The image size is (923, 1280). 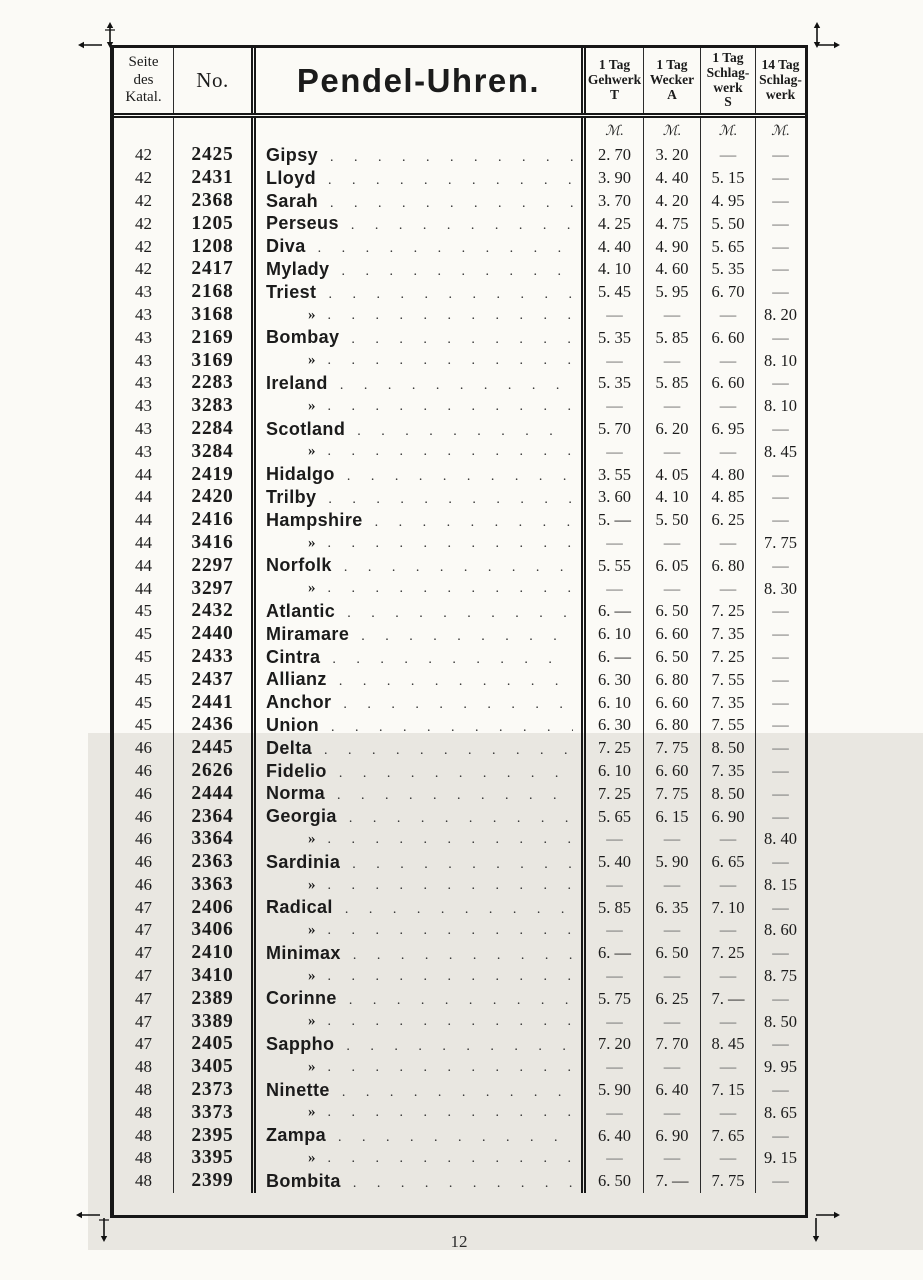 I want to click on cell-price-schlagwerk: 7. 55, so click(x=728, y=725).